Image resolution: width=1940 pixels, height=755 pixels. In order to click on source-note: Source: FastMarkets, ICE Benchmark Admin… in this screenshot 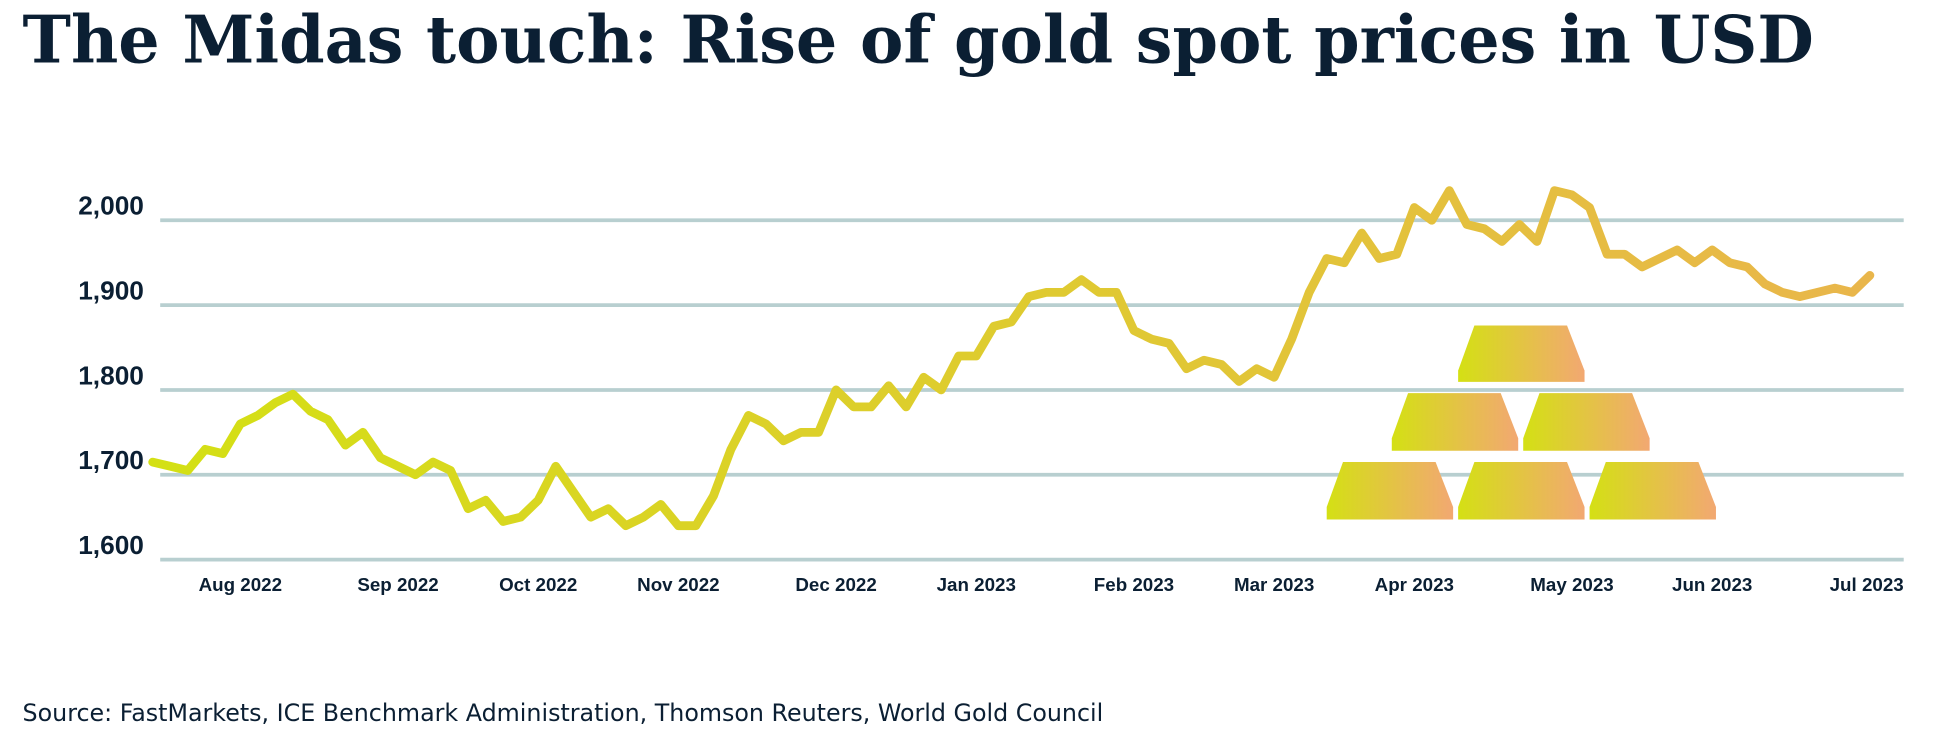, I will do `click(563, 713)`.